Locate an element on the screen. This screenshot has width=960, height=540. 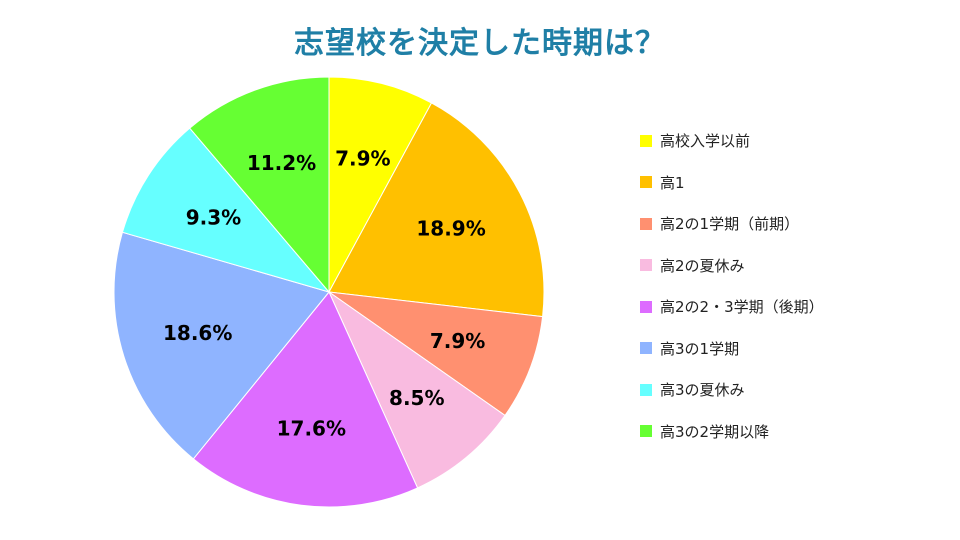
slice-value-label-2: 18.9% is located at coordinates (450, 229).